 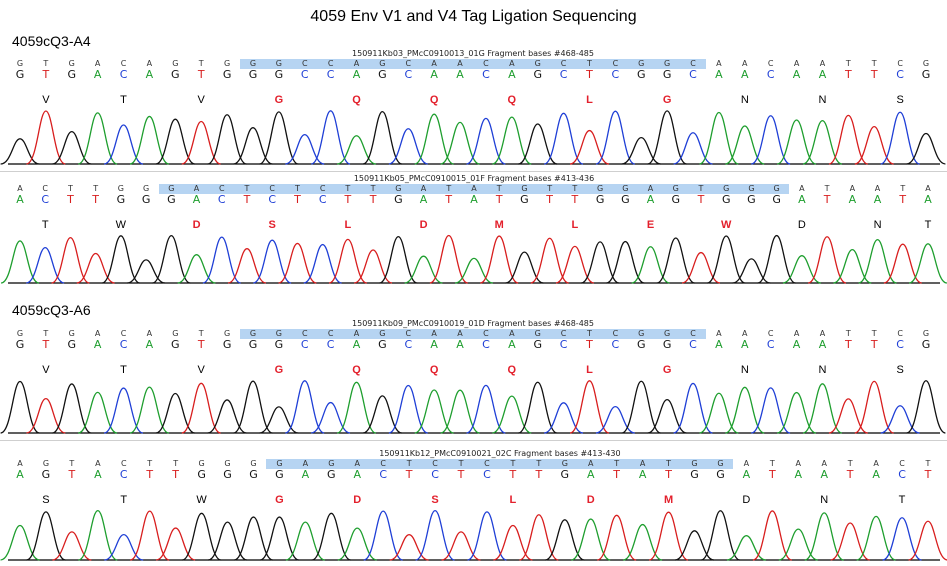 What do you see at coordinates (272, 225) in the screenshot?
I see `amino-acid: S` at bounding box center [272, 225].